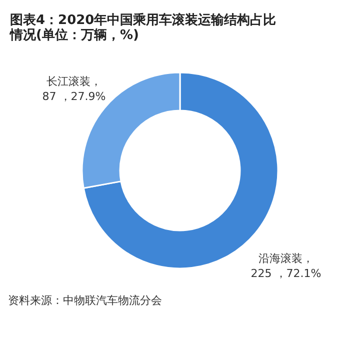 The width and height of the screenshot is (359, 341). What do you see at coordinates (85, 300) in the screenshot?
I see `text: 资料来源：中物联汽车物流分会` at bounding box center [85, 300].